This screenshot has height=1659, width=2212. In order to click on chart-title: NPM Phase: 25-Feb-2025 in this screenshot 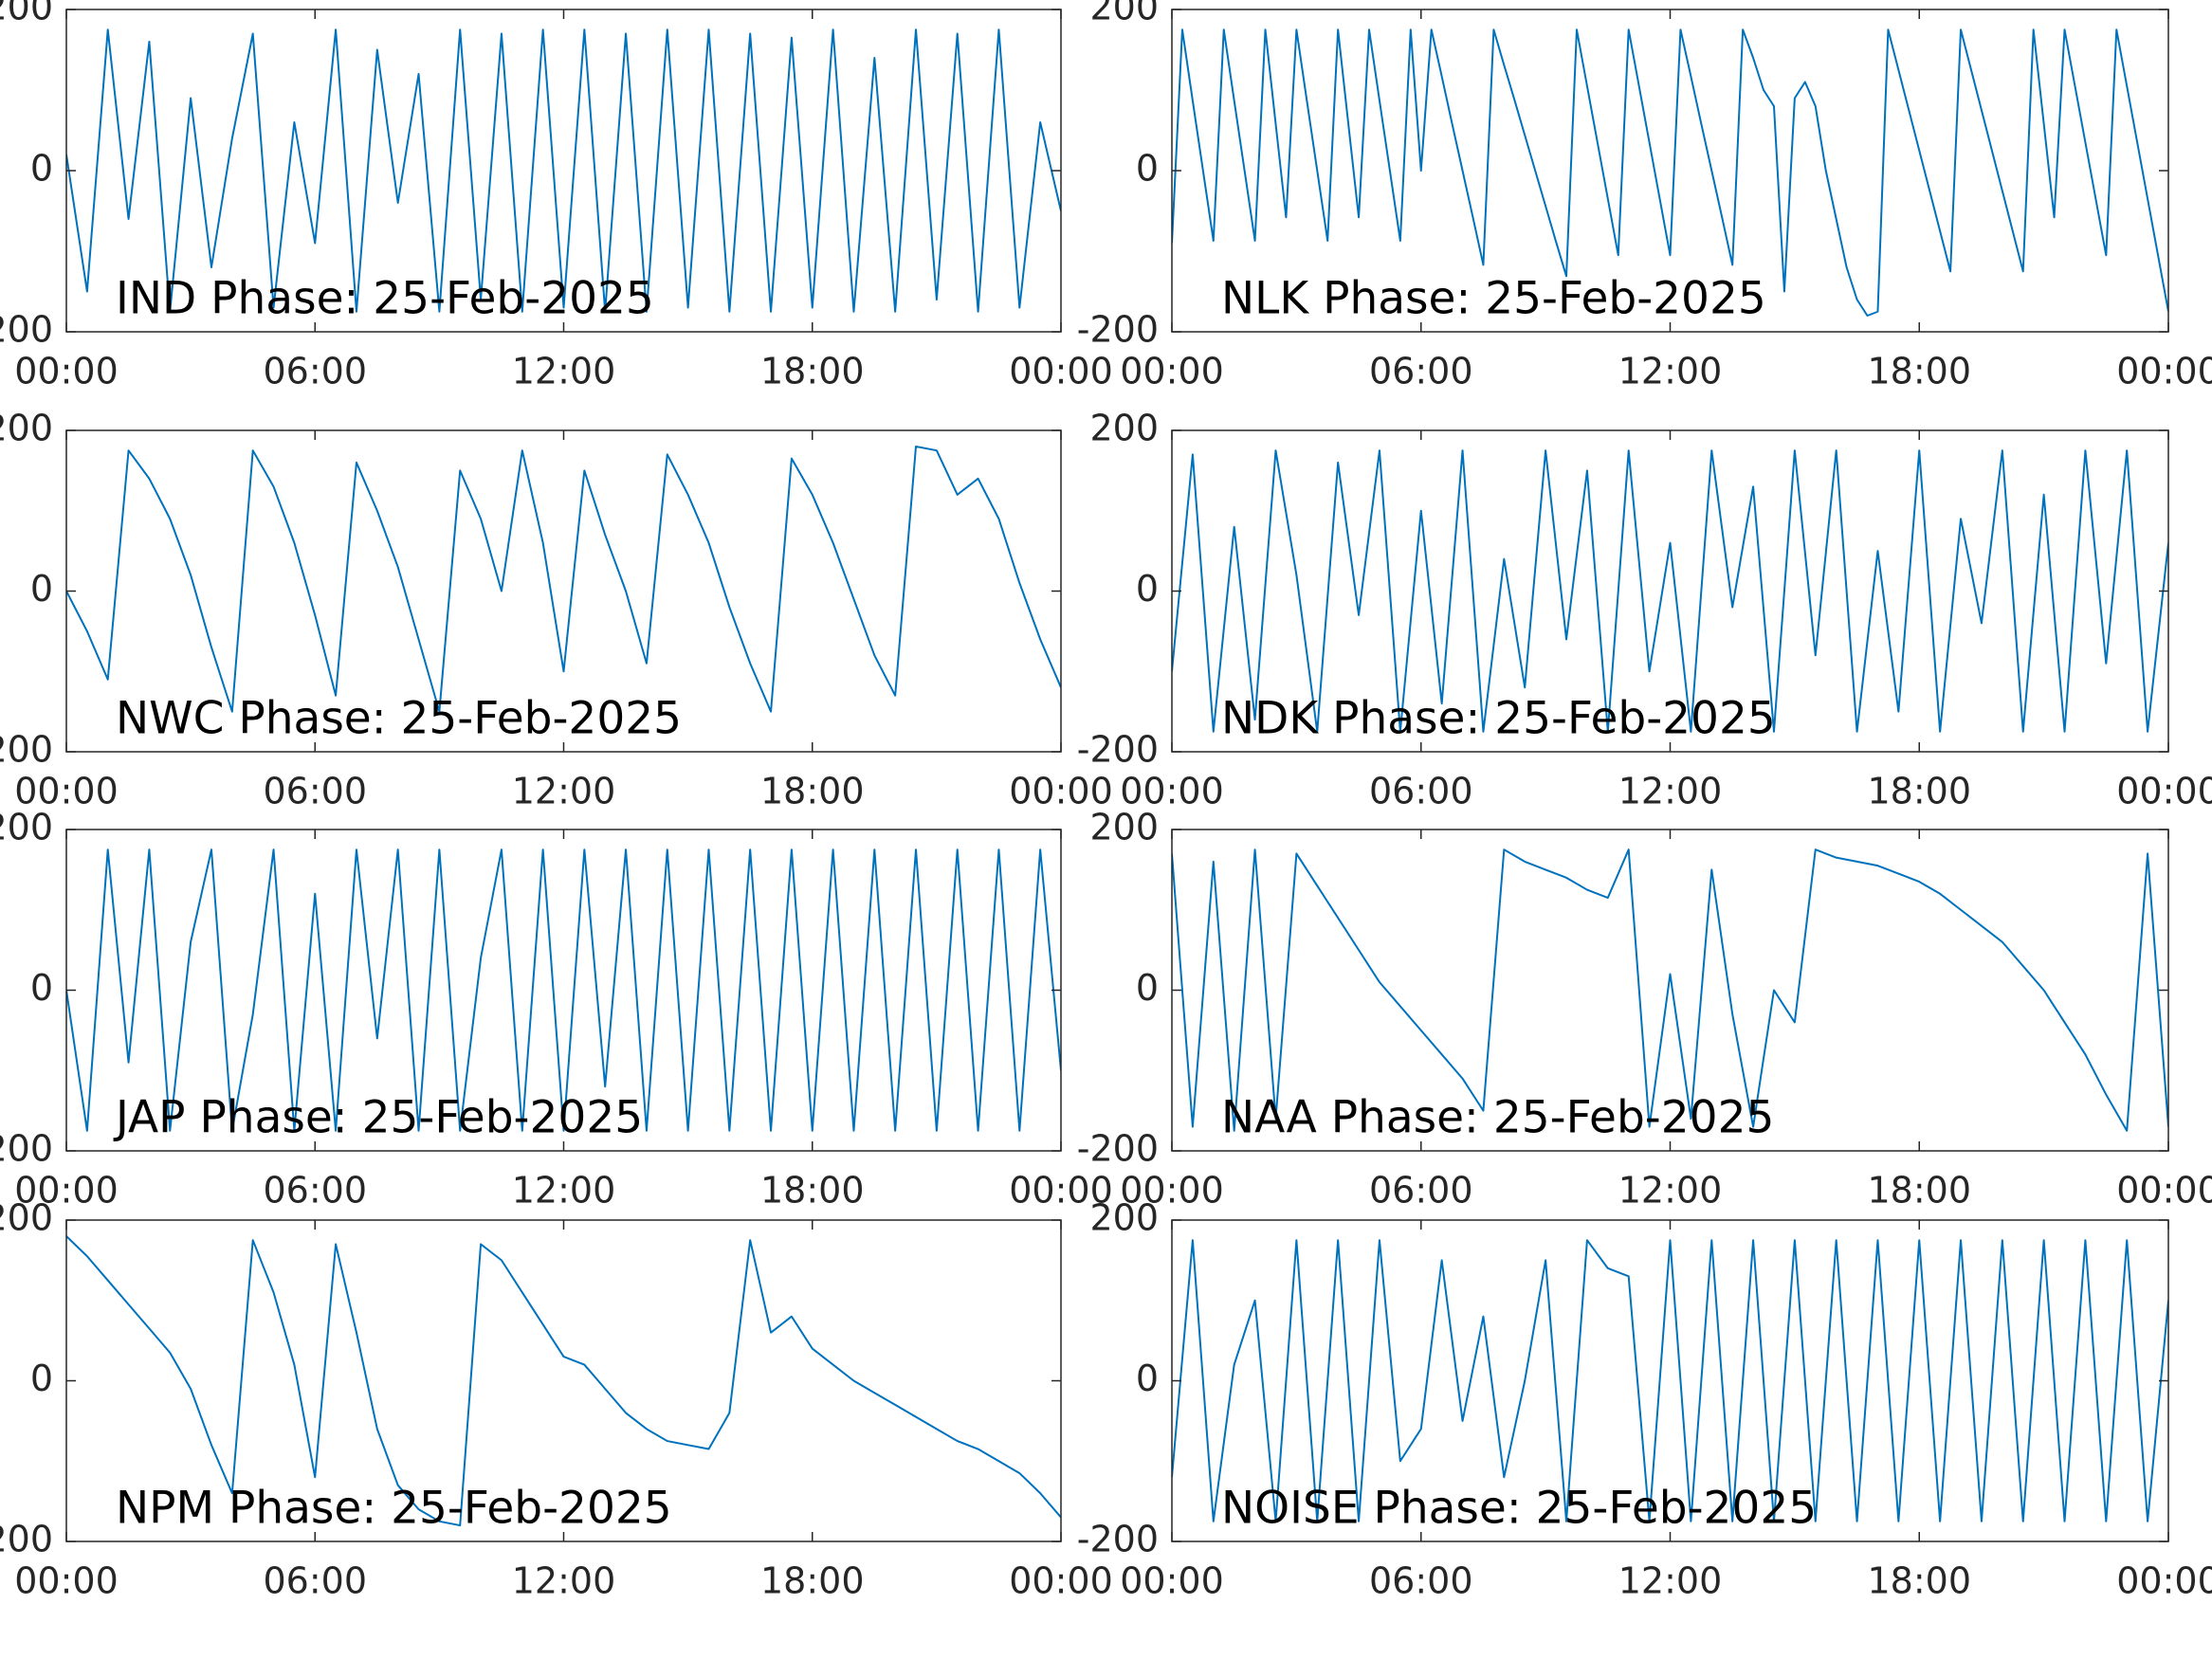, I will do `click(394, 1509)`.